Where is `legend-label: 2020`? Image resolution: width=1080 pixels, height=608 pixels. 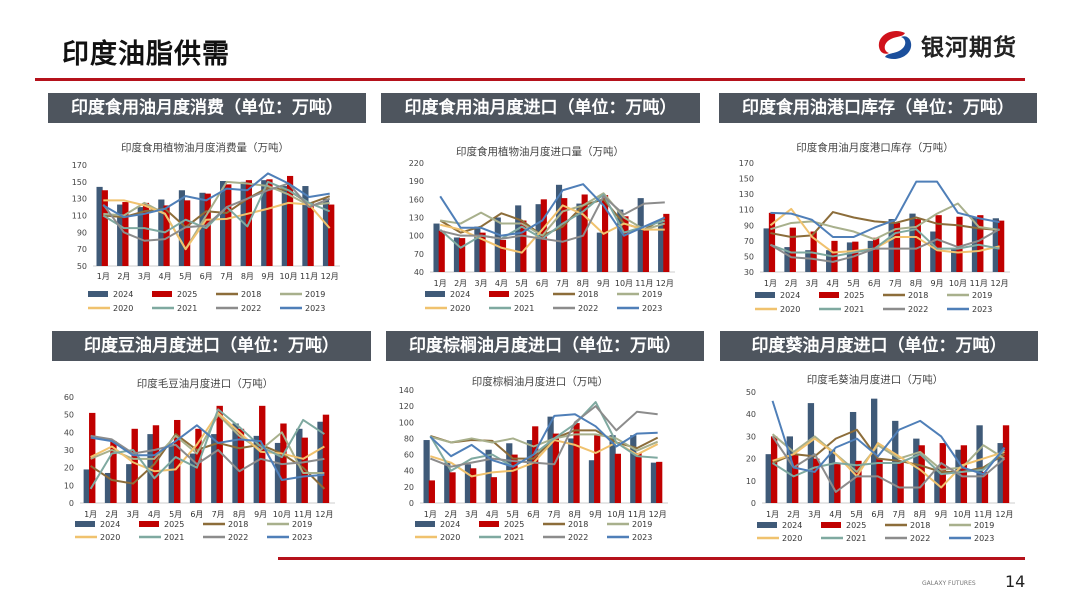 legend-label: 2020 is located at coordinates (110, 537).